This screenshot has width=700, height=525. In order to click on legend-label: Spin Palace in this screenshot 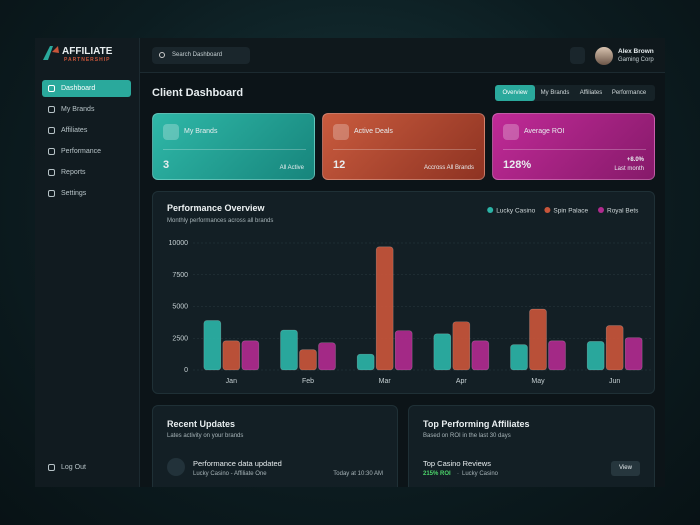, I will do `click(570, 211)`.